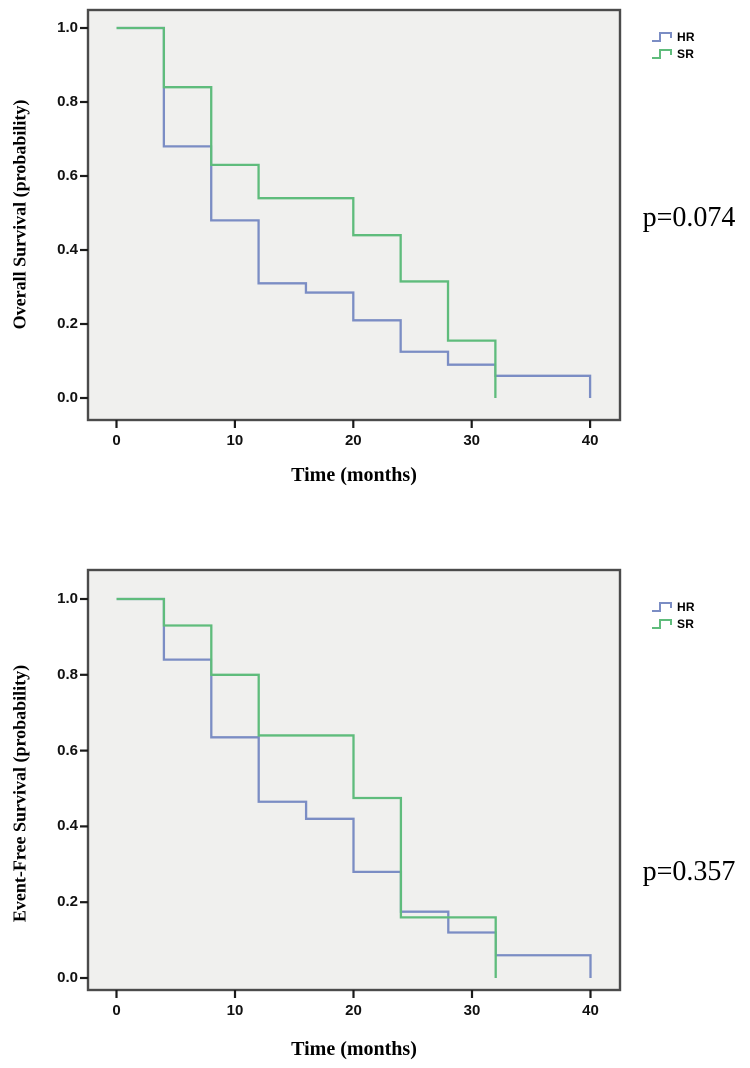 This screenshot has width=750, height=1068. Describe the element at coordinates (19, 214) in the screenshot. I see `y-axis-title: Overall Survival (probability)` at that location.